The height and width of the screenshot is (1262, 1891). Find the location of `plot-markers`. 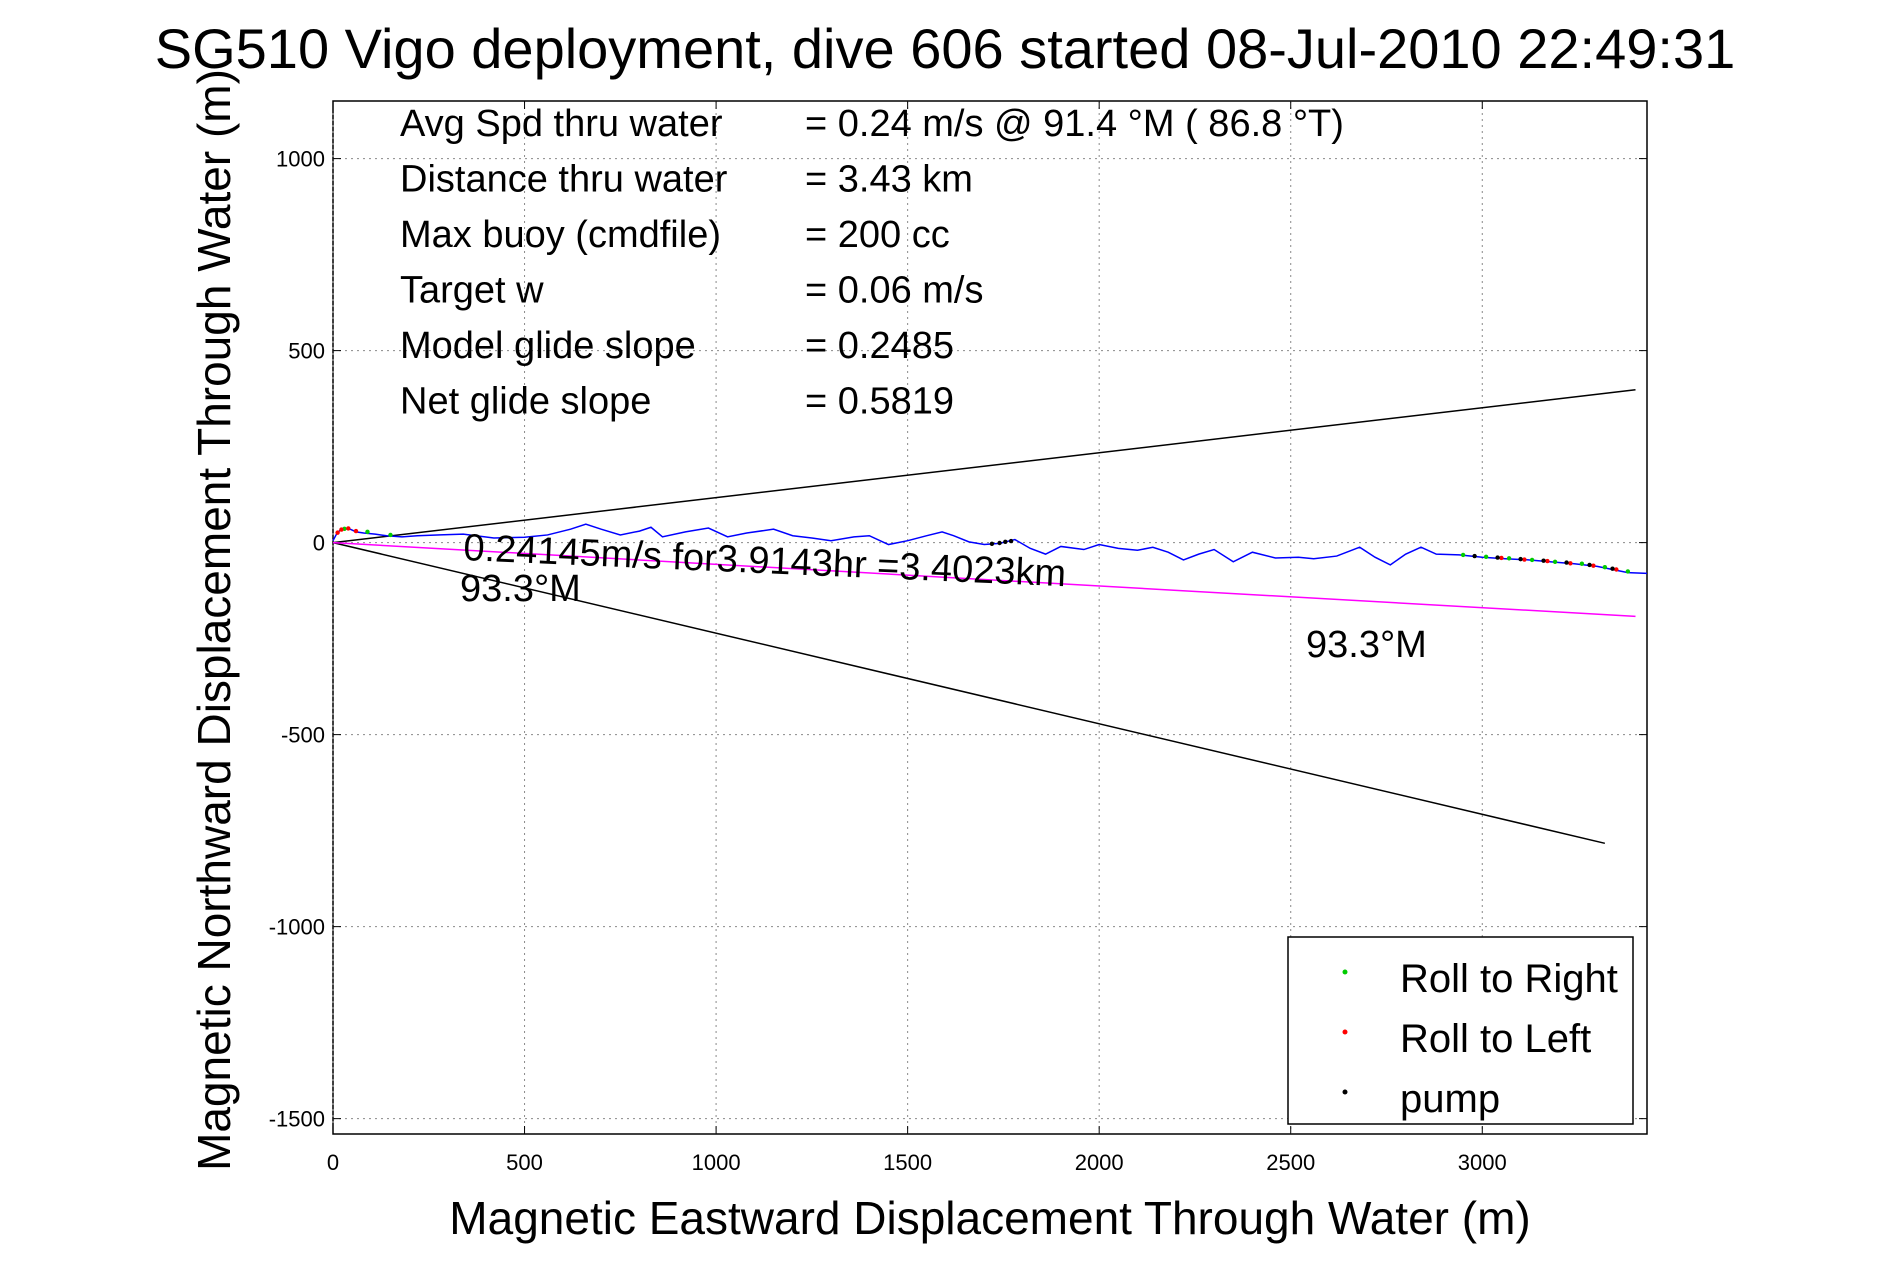

plot-markers is located at coordinates (983, 550).